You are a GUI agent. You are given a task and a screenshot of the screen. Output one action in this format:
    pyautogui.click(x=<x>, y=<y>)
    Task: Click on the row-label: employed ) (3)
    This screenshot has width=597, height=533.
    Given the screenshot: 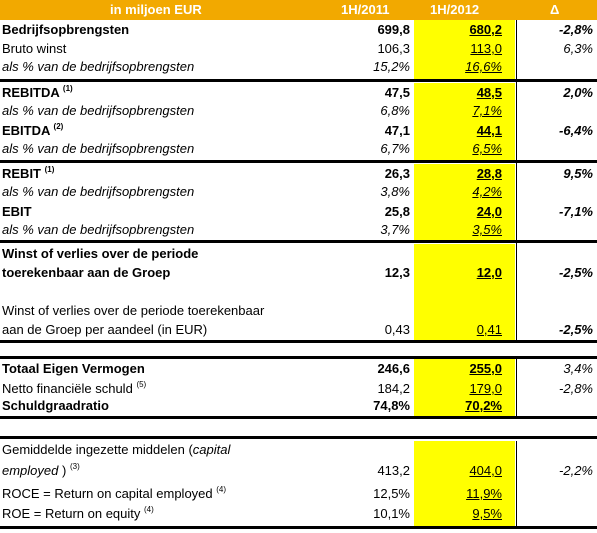 What is the action you would take?
    pyautogui.click(x=41, y=470)
    